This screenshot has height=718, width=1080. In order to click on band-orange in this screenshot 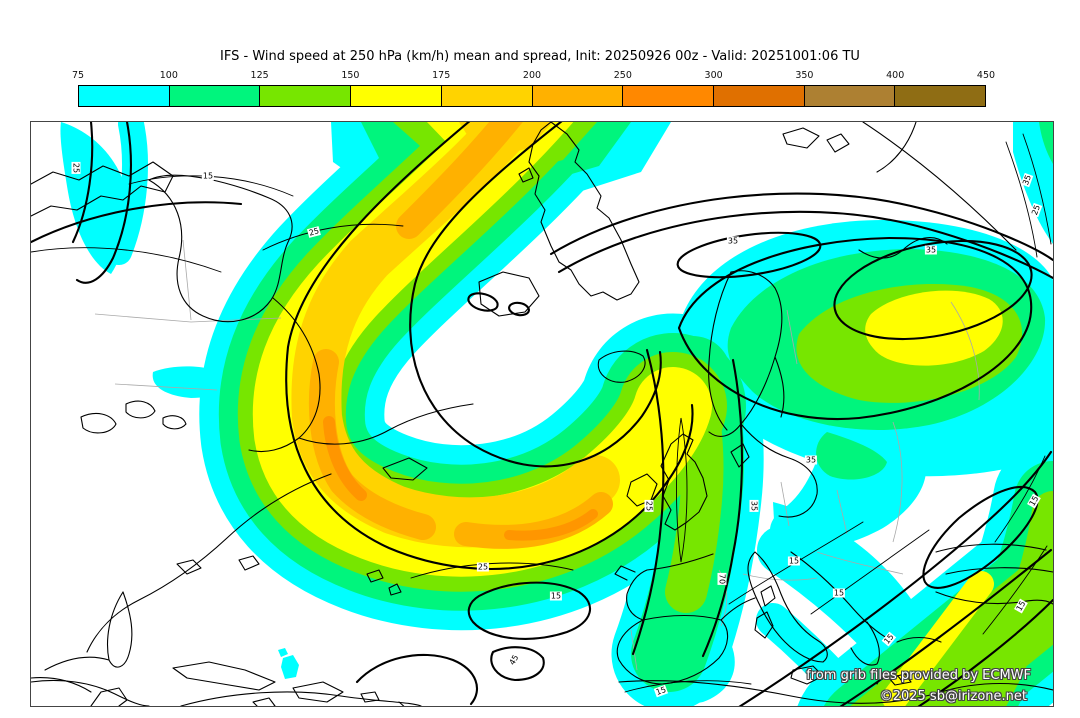, I will do `click(460, 478)`.